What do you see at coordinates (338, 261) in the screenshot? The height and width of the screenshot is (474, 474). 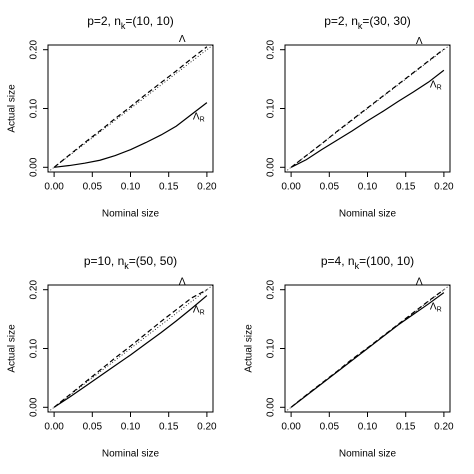 I see `text-piece: p=4, n` at bounding box center [338, 261].